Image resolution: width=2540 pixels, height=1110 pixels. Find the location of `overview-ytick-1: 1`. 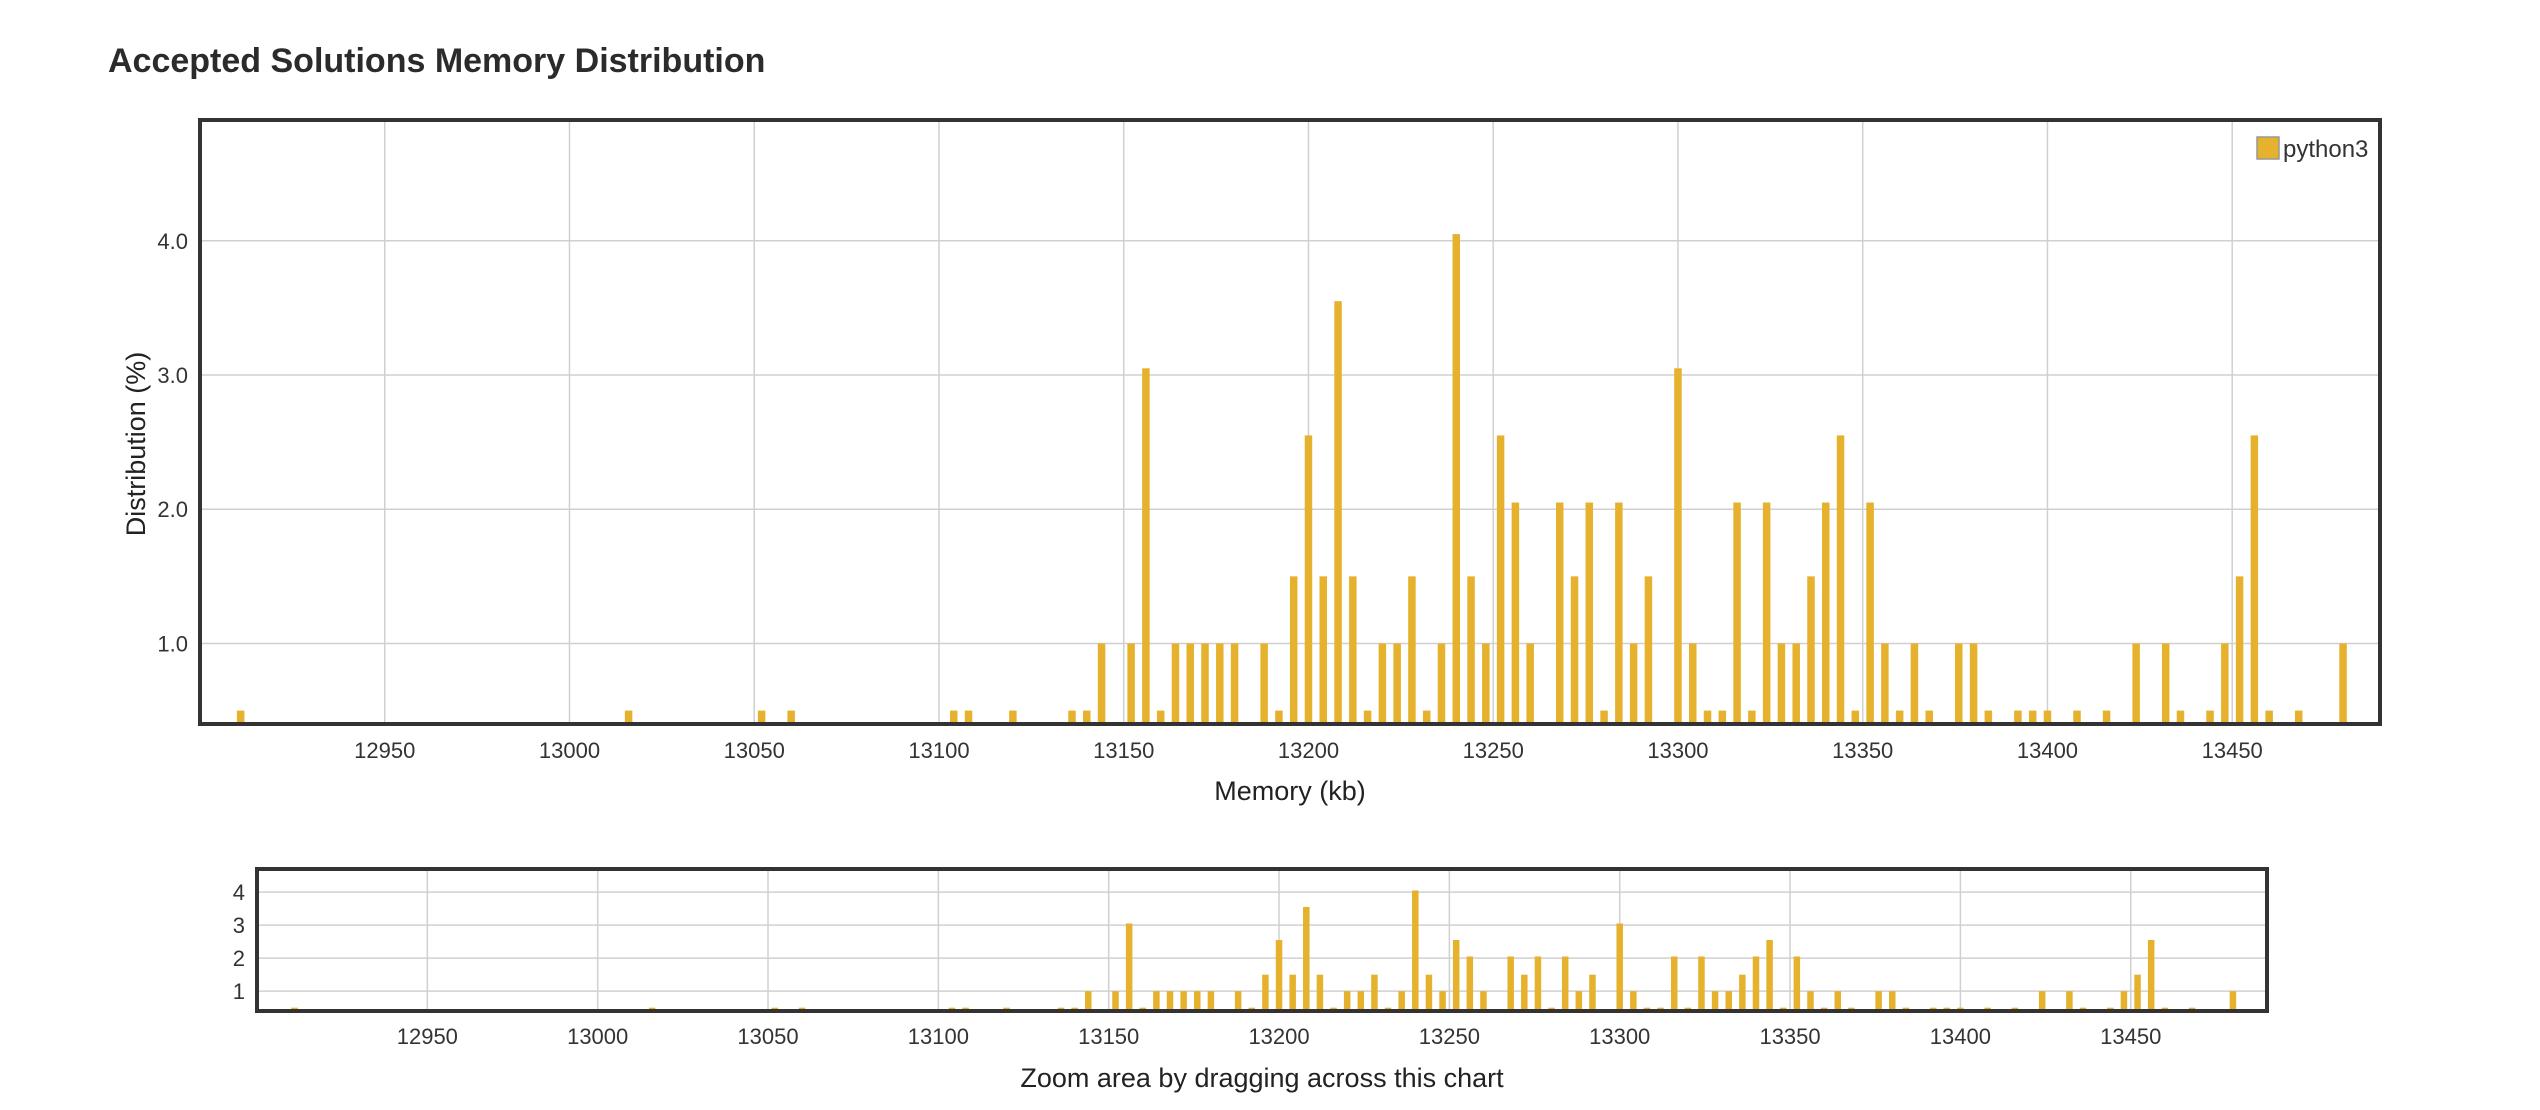

overview-ytick-1: 1 is located at coordinates (239, 991).